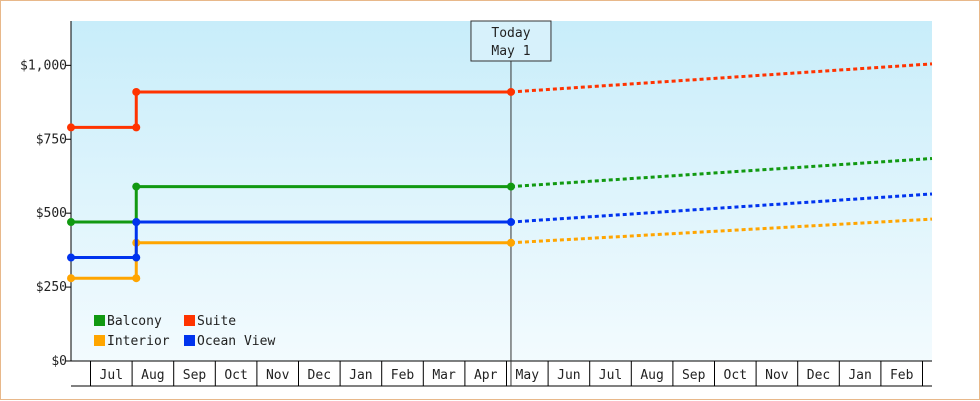  What do you see at coordinates (189, 320) in the screenshot?
I see `suite-legend-swatch` at bounding box center [189, 320].